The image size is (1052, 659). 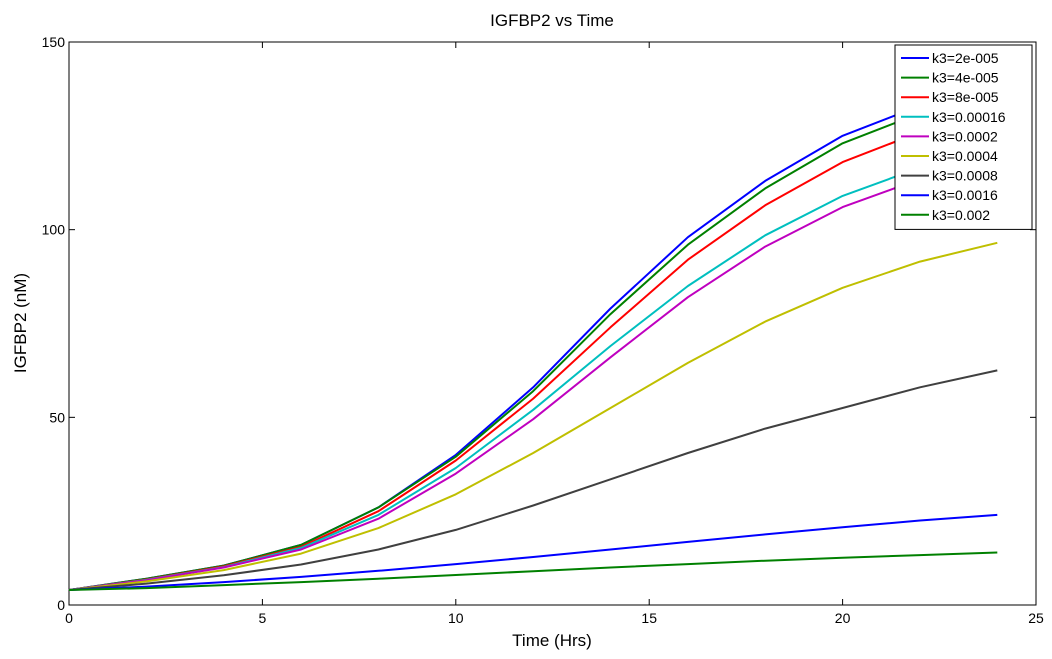 I want to click on x-tick-label: 5, so click(x=263, y=618).